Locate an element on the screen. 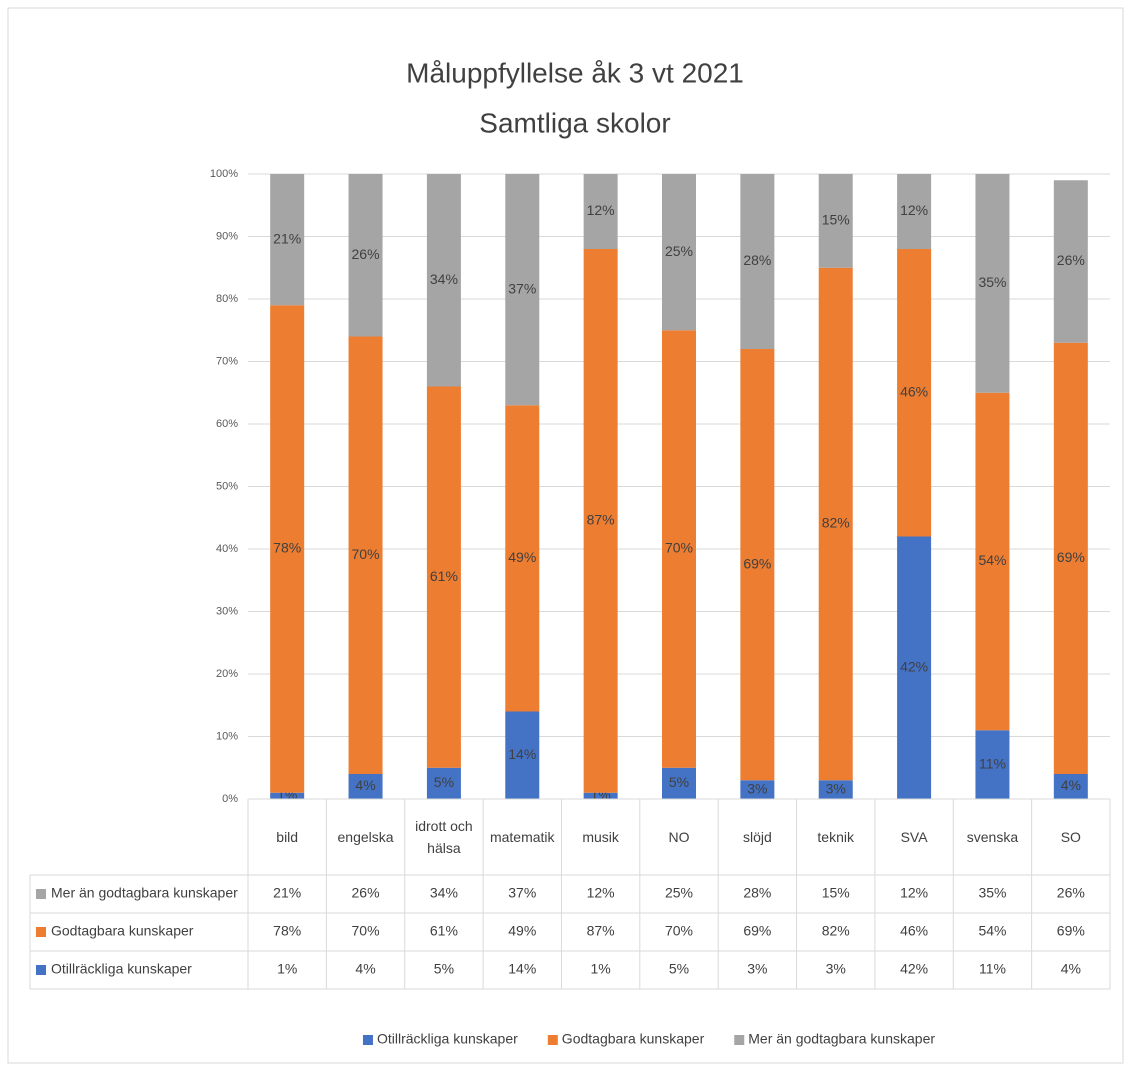 The image size is (1131, 1071). legend-label: Mer än godtagbara kunskaper is located at coordinates (841, 1039).